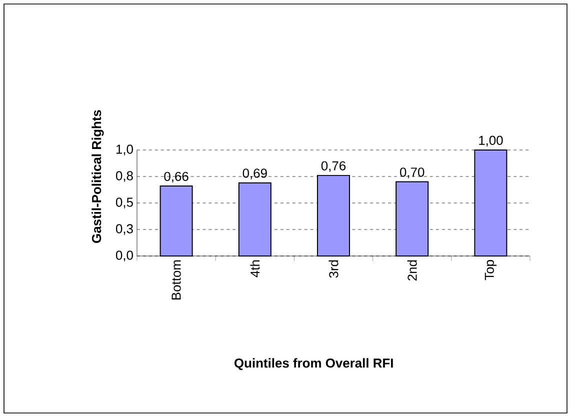 This screenshot has width=571, height=417. Describe the element at coordinates (98, 176) in the screenshot. I see `y-axis-title: Gastil-Political Rights` at that location.